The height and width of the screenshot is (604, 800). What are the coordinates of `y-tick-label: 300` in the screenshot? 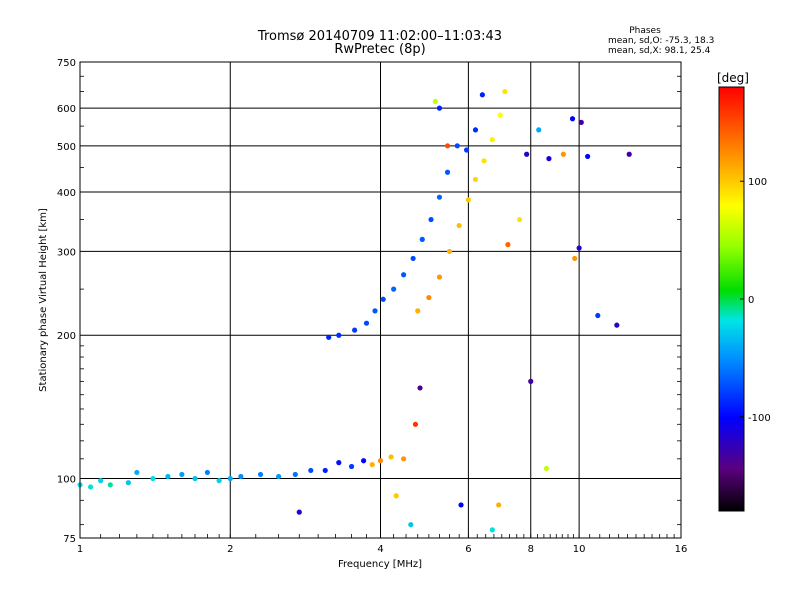 It's located at (66, 252).